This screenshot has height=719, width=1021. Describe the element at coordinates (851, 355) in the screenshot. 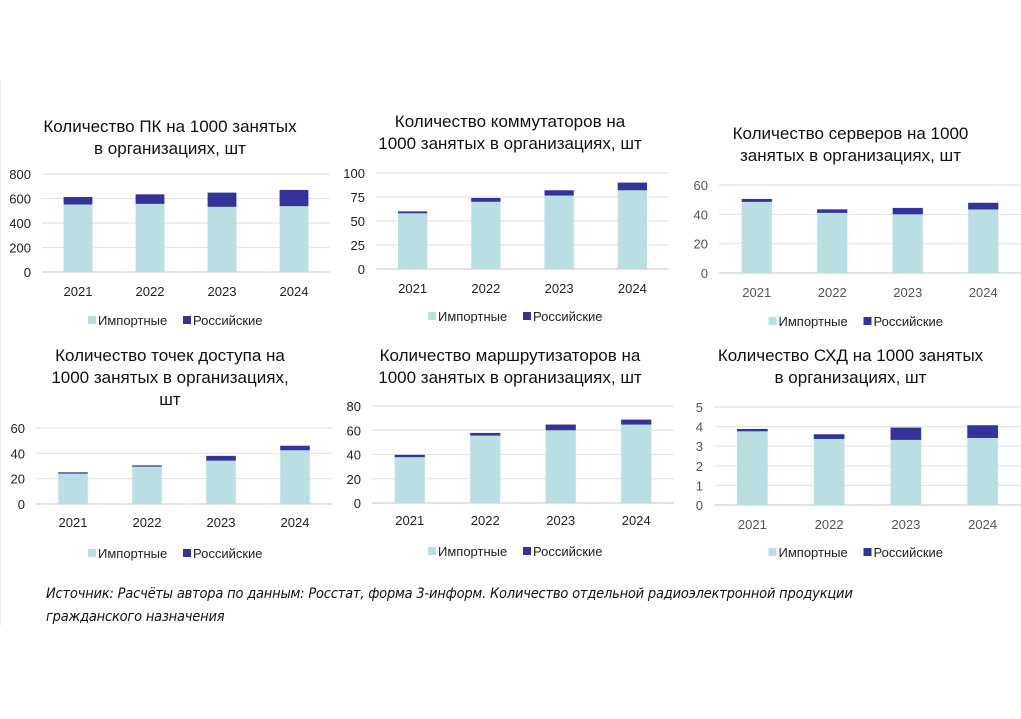

I see `chart-title-line: Количество СХД на 1000 занятых` at that location.